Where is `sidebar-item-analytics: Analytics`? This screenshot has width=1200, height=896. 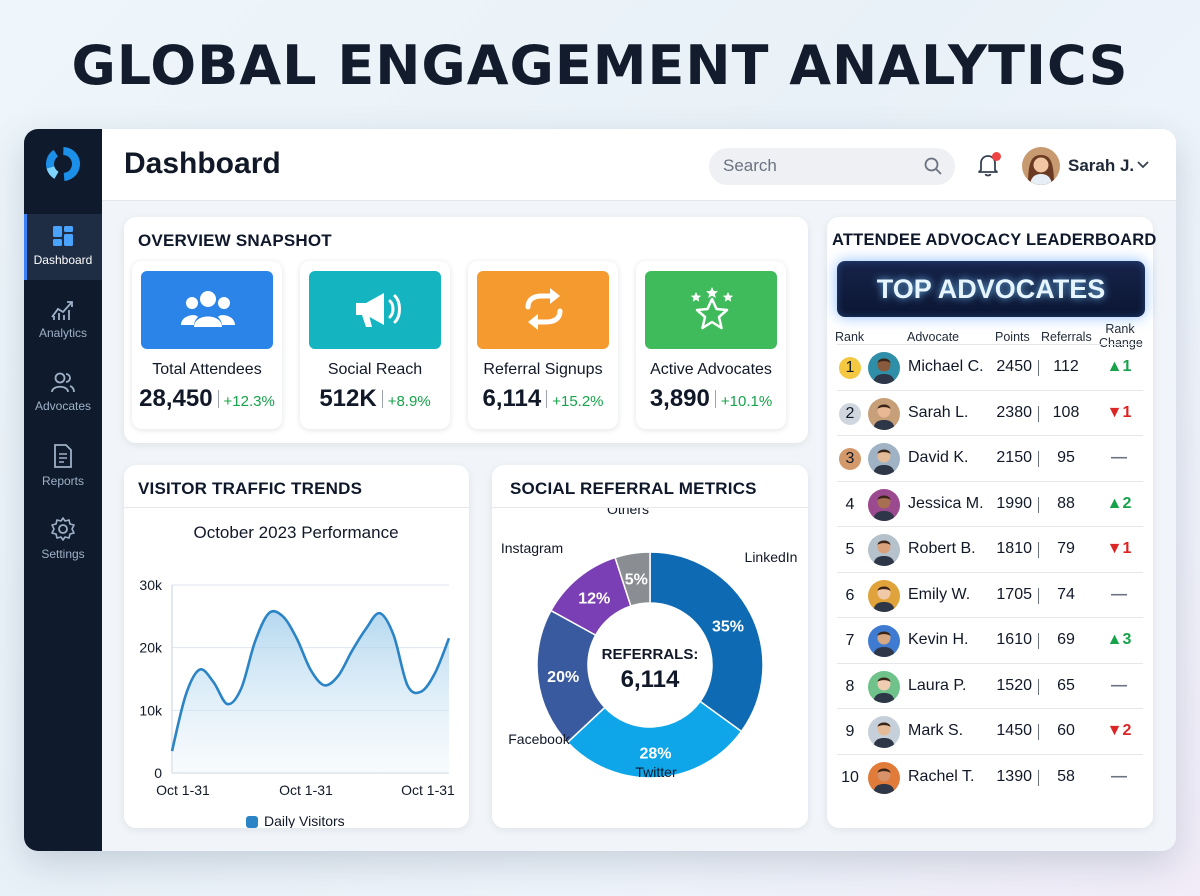
sidebar-item-analytics: Analytics is located at coordinates (63, 320).